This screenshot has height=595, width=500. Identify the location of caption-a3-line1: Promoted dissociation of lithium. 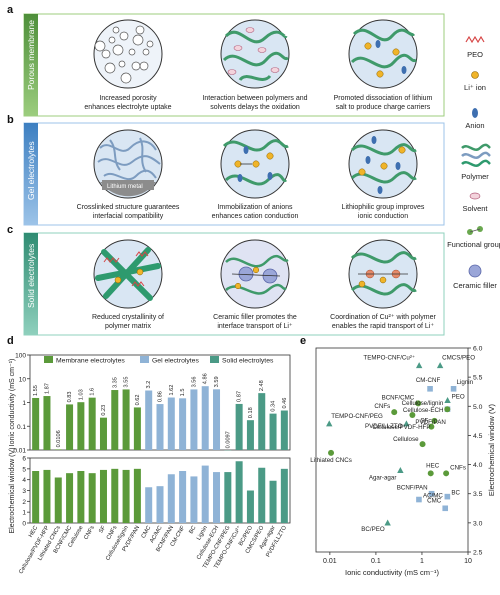
(383, 98).